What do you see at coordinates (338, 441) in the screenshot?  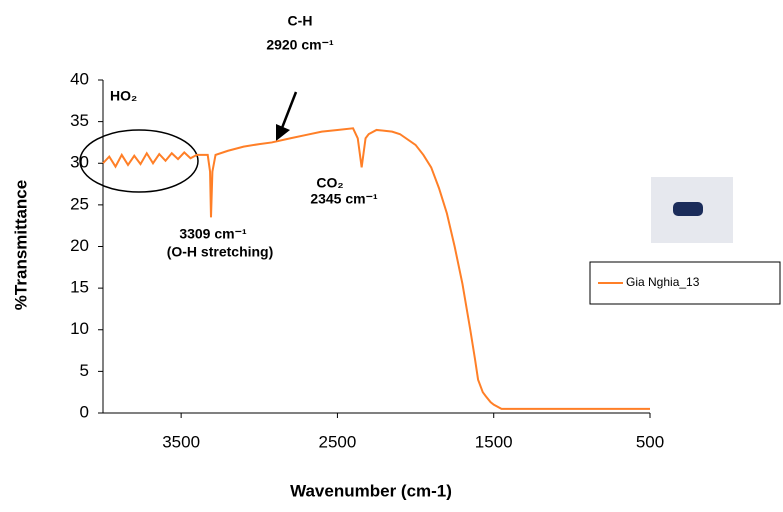 I see `x-tick-label: 2500` at bounding box center [338, 441].